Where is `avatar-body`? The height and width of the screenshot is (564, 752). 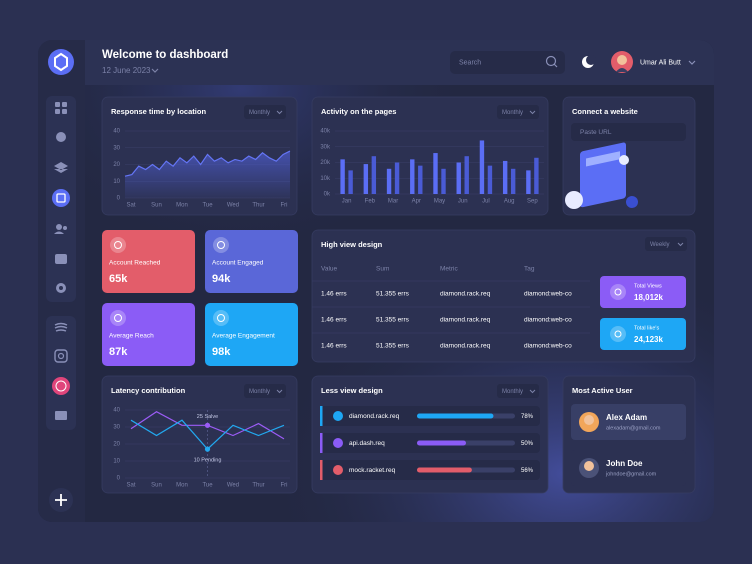
avatar-body is located at coordinates (622, 70).